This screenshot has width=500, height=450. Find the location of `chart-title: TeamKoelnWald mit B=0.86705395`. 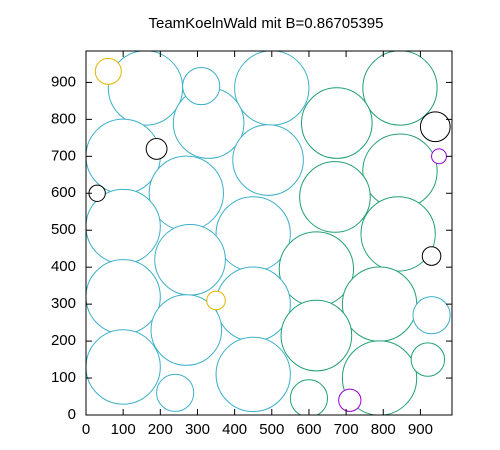

chart-title: TeamKoelnWald mit B=0.86705395 is located at coordinates (265, 23).